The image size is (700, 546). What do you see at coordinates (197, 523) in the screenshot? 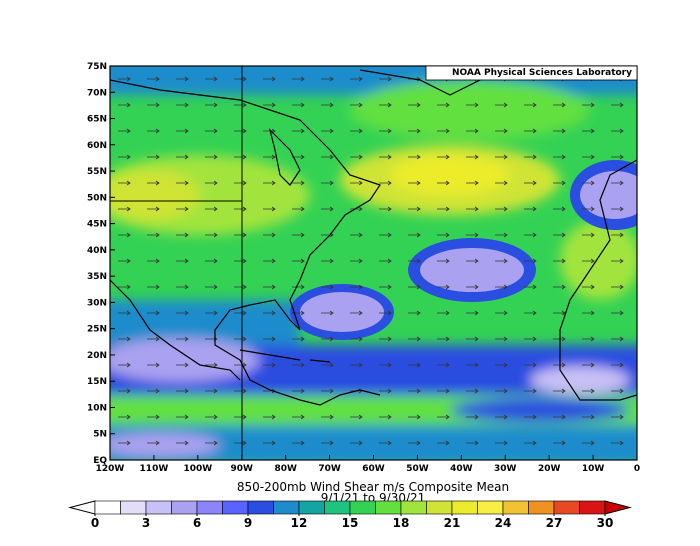
I see `colorbar-label: 6` at bounding box center [197, 523].